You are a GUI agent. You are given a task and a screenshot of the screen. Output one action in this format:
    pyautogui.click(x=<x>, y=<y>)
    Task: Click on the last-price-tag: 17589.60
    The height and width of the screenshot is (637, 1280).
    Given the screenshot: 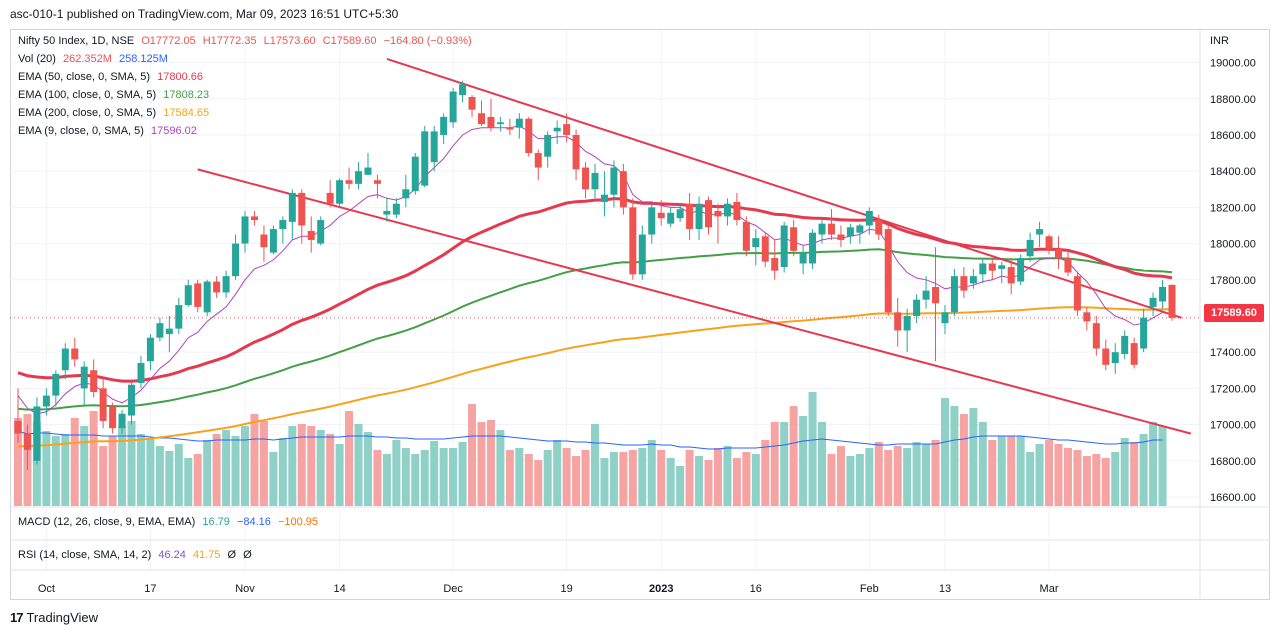 What is the action you would take?
    pyautogui.click(x=1234, y=313)
    